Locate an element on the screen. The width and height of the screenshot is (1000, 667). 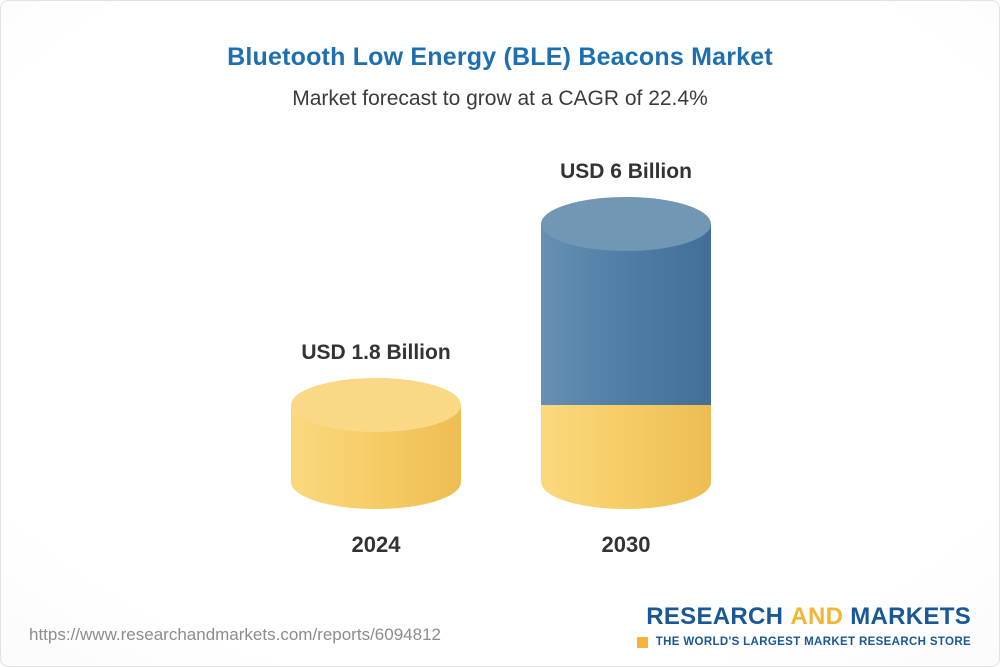
bar-2030: USD 6 Billion is located at coordinates (626, 334).